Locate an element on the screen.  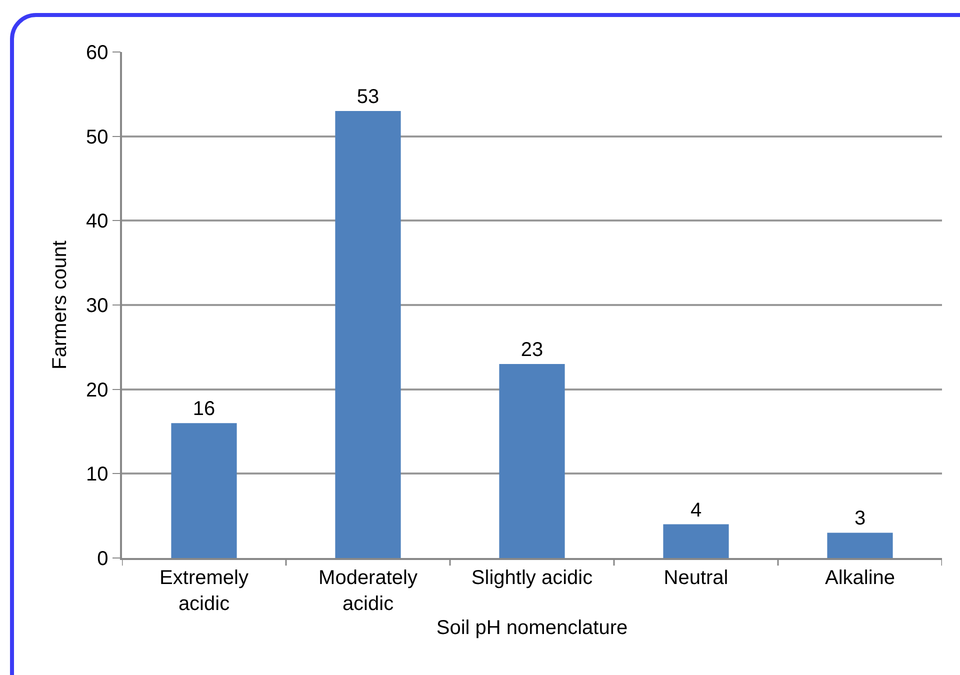
data-label: 16 is located at coordinates (204, 409).